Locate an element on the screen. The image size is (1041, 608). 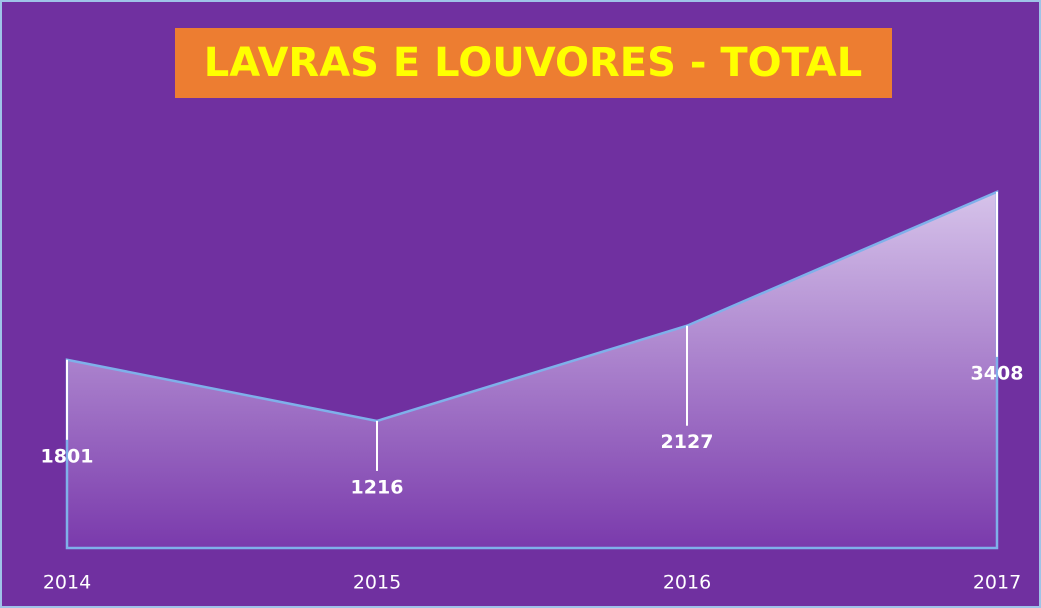
data-label: 1801 is located at coordinates (67, 456).